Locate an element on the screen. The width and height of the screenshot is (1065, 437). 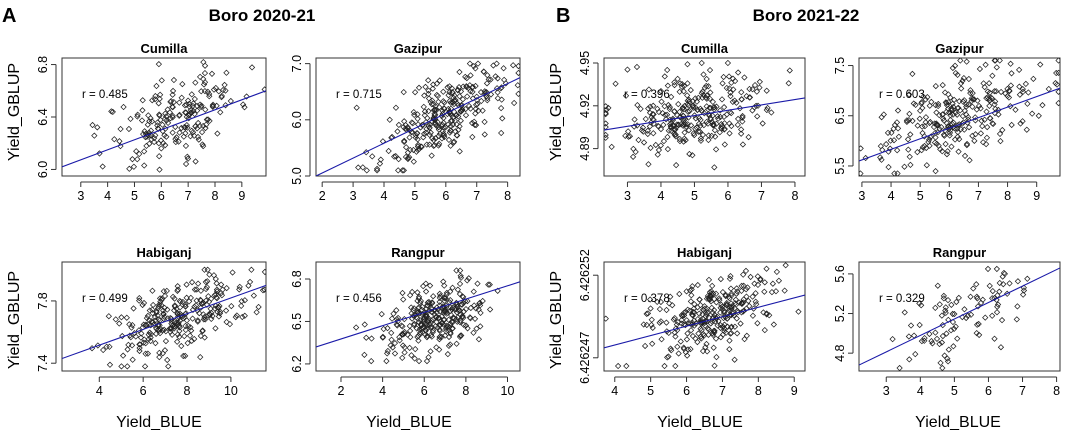
plot-title: Cumilla is located at coordinates (165, 48).